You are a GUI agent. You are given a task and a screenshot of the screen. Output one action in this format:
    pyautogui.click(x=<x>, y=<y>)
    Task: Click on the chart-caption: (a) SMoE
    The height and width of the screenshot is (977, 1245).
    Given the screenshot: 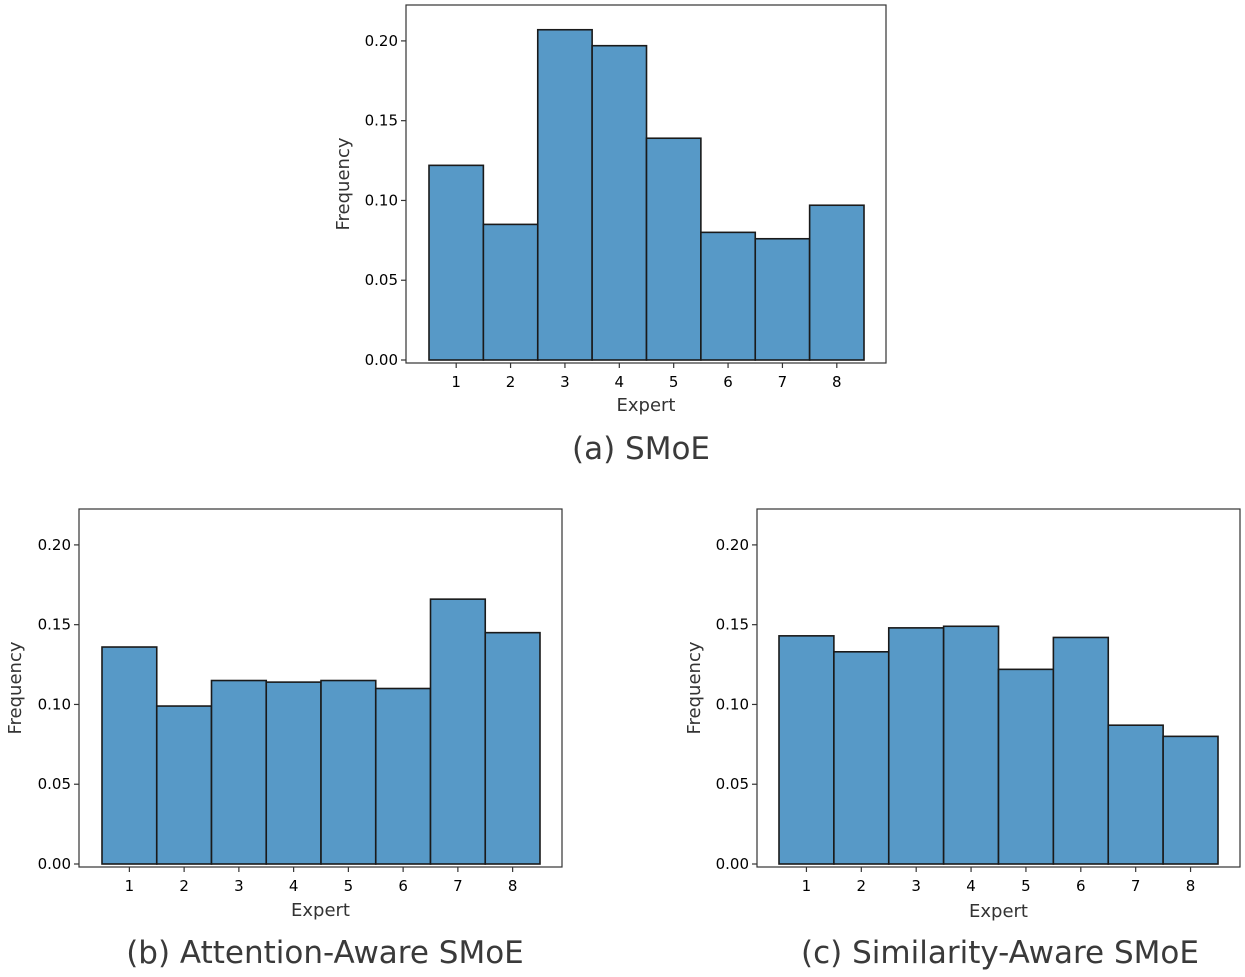 What is the action you would take?
    pyautogui.click(x=641, y=449)
    